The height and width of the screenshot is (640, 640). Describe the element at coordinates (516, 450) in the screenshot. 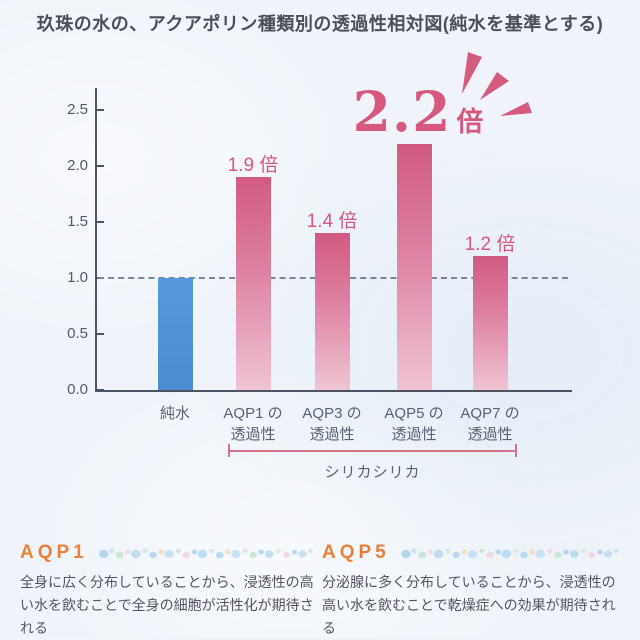

I see `bracket-tick-right` at that location.